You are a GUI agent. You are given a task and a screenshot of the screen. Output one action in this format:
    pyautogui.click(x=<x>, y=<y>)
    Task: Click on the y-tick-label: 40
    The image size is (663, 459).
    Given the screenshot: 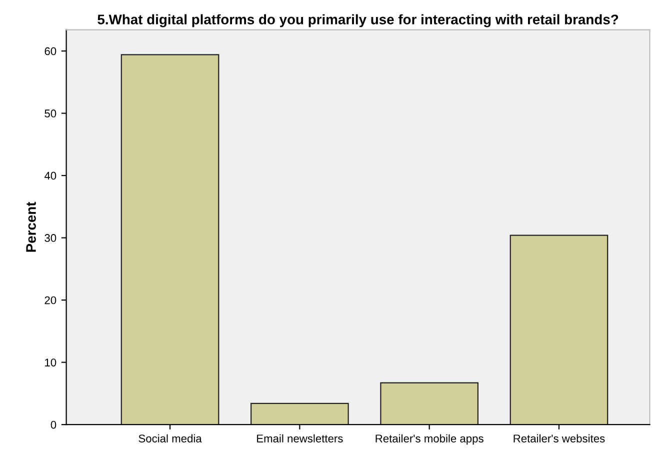 What is the action you would take?
    pyautogui.click(x=50, y=176)
    